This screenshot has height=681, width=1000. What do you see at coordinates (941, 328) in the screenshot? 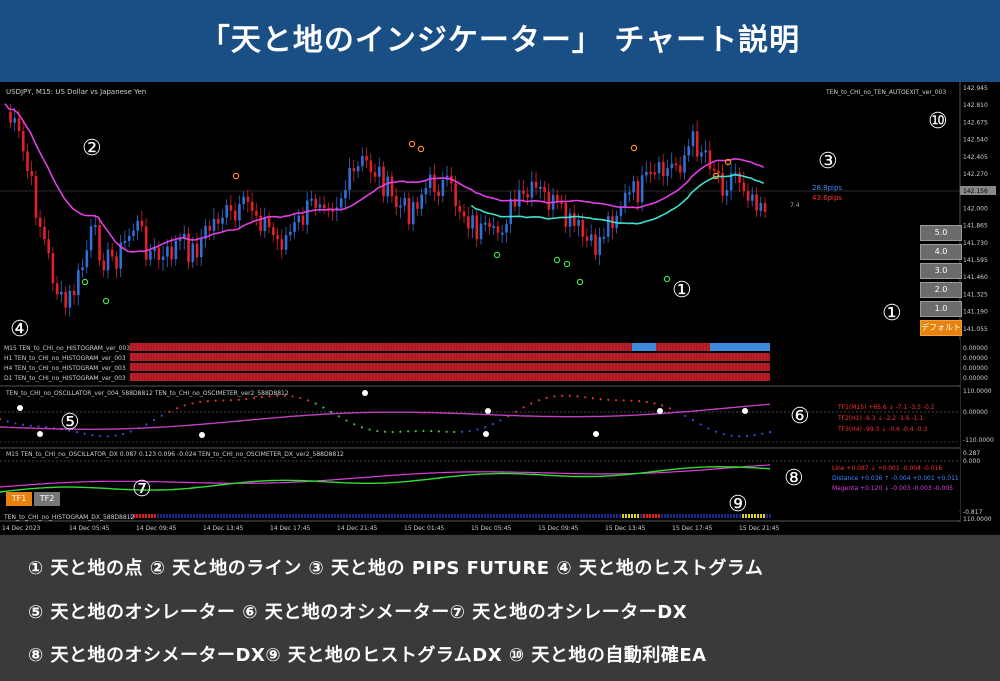
I see `default-button: デフォルト` at bounding box center [941, 328].